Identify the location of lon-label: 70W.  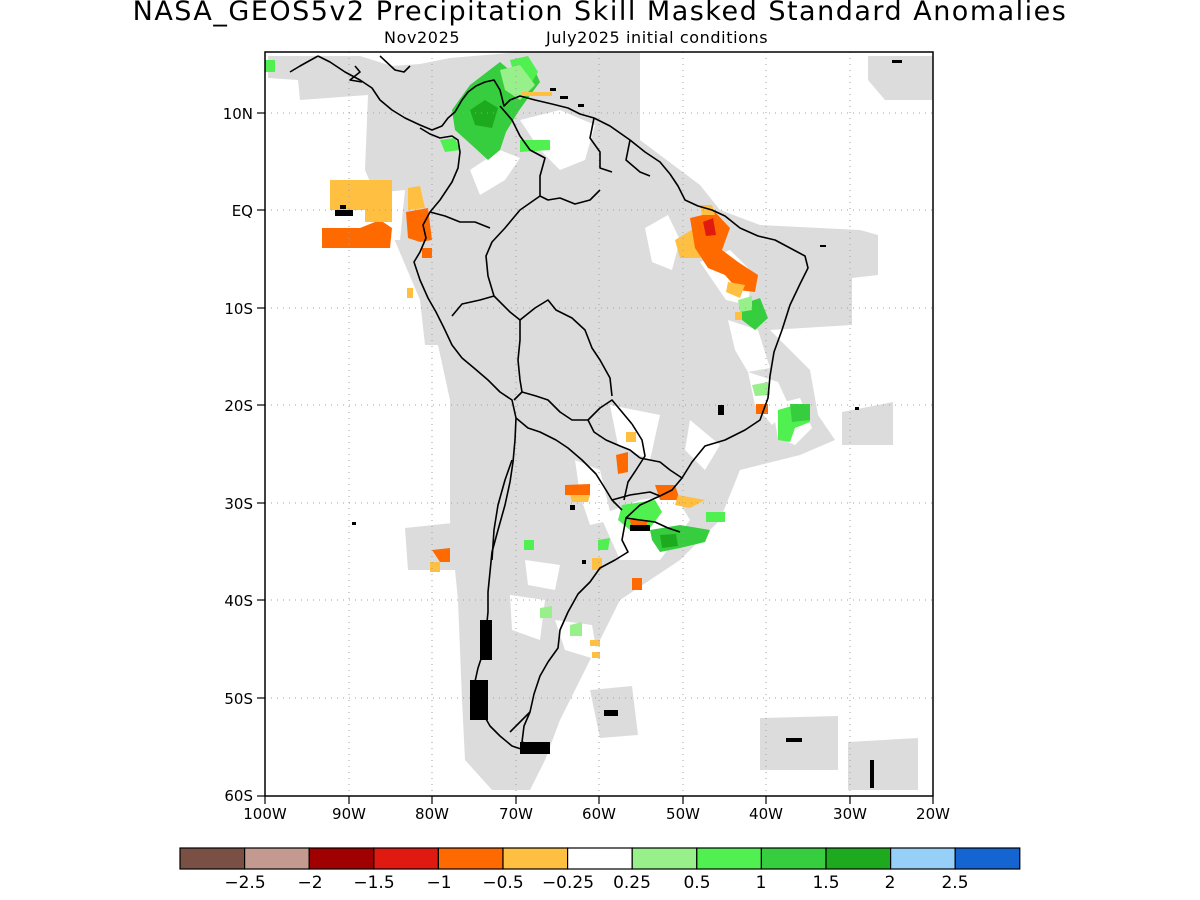
(516, 814).